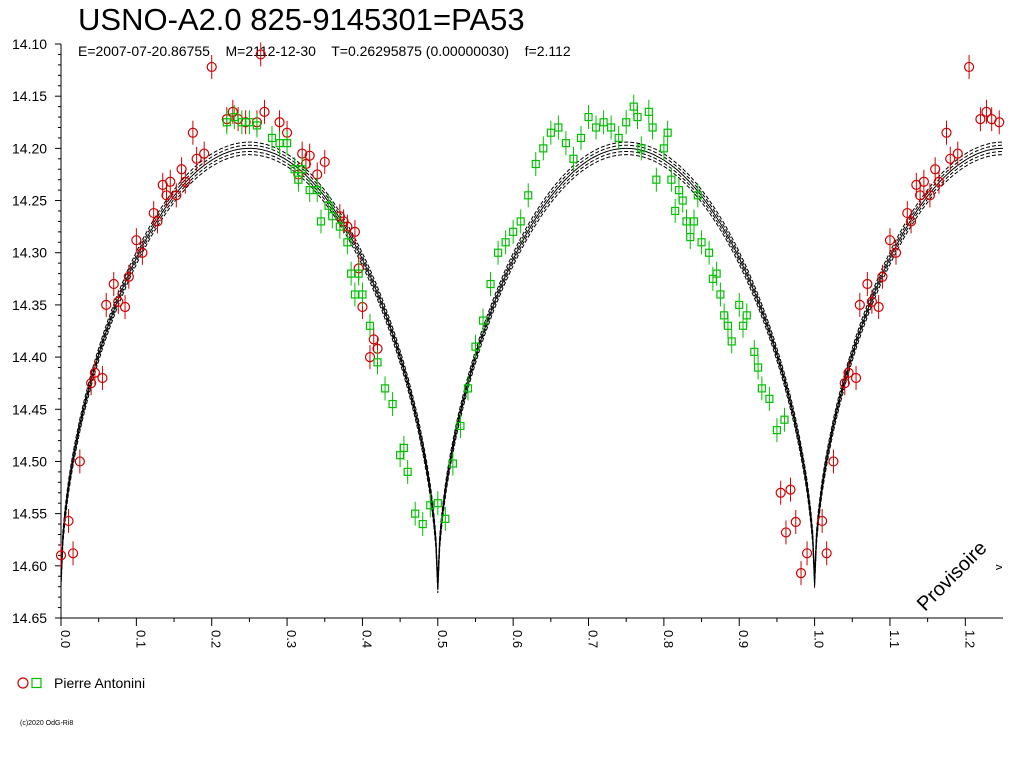 This screenshot has height=768, width=1024. What do you see at coordinates (29, 357) in the screenshot?
I see `y-tick-label: 14.40` at bounding box center [29, 357].